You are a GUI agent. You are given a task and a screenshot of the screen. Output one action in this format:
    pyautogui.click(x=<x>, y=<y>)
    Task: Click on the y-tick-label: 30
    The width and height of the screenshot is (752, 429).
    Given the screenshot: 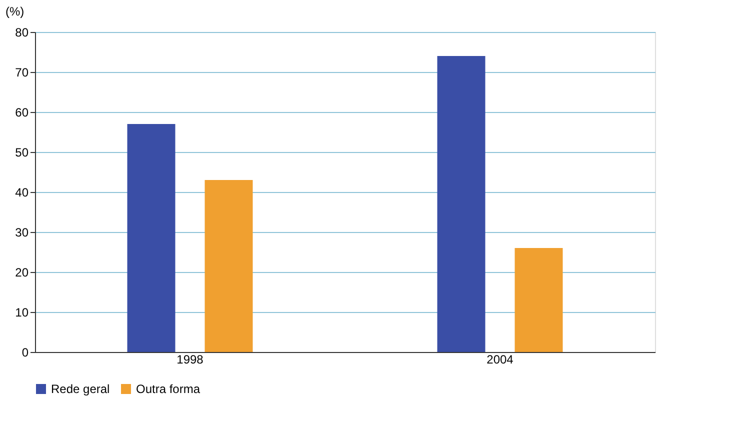 What is the action you would take?
    pyautogui.click(x=22, y=233)
    